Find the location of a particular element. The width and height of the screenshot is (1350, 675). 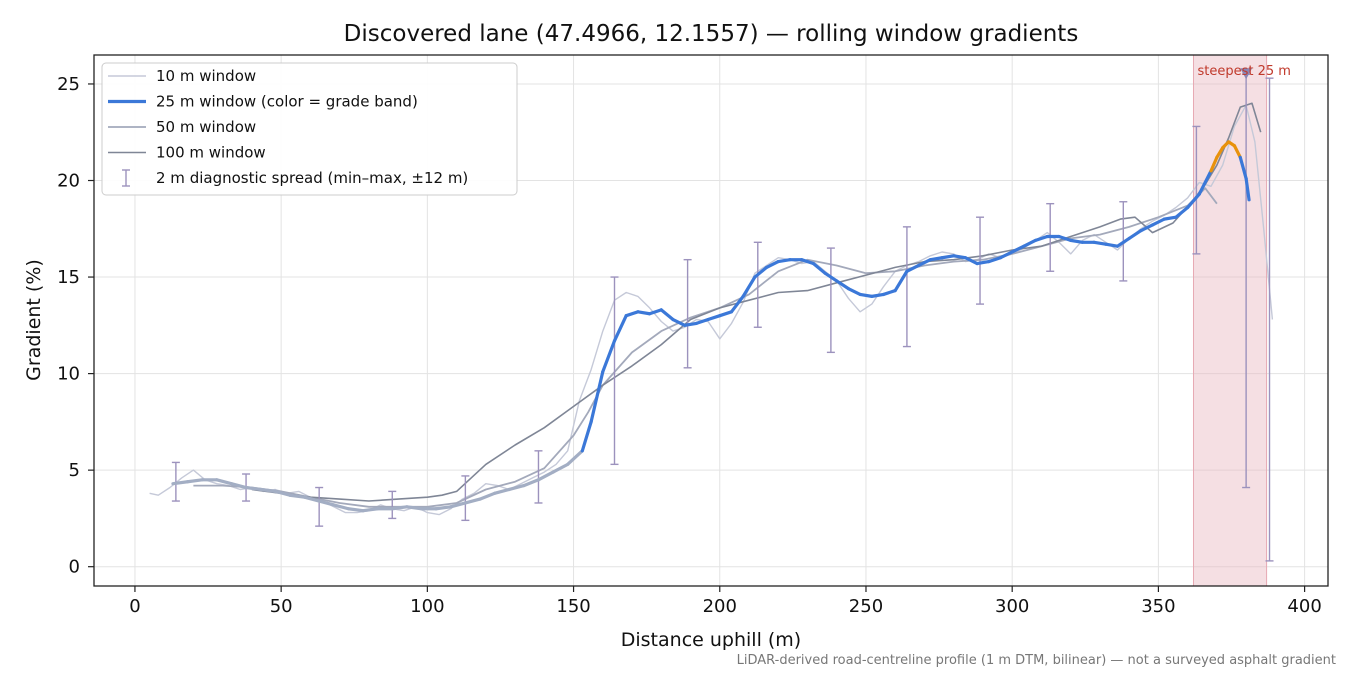

y-tick-label: 15 is located at coordinates (68, 277).